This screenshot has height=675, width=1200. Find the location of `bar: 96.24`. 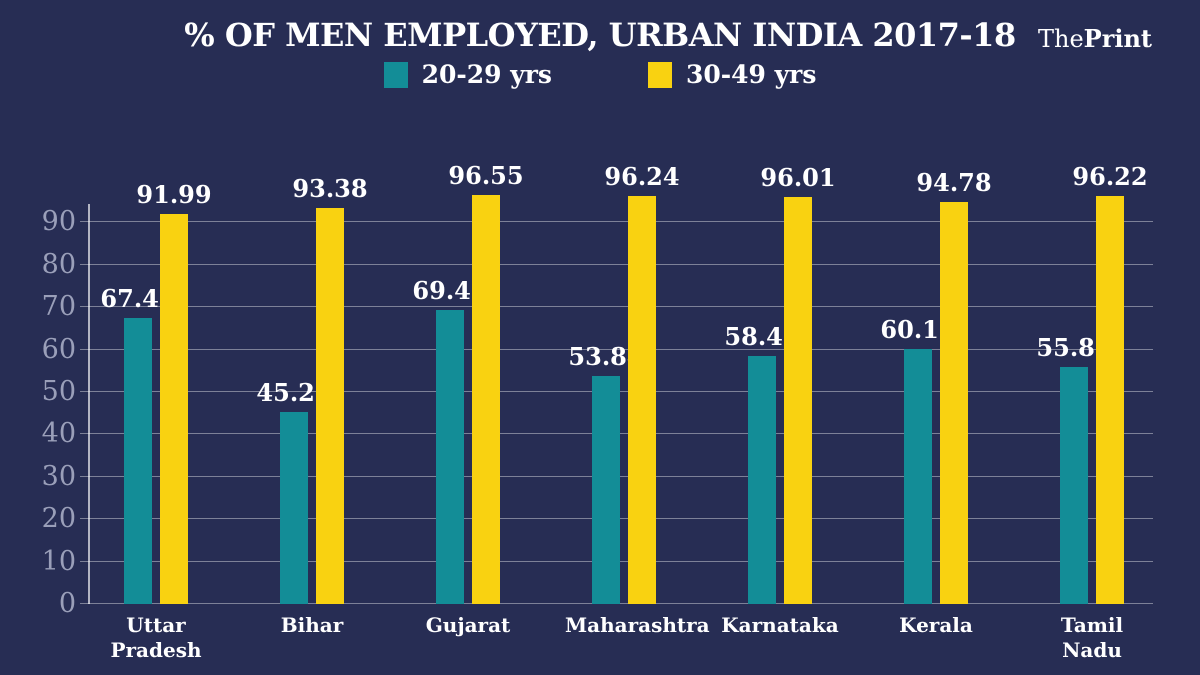

bar: 96.24 is located at coordinates (642, 383).